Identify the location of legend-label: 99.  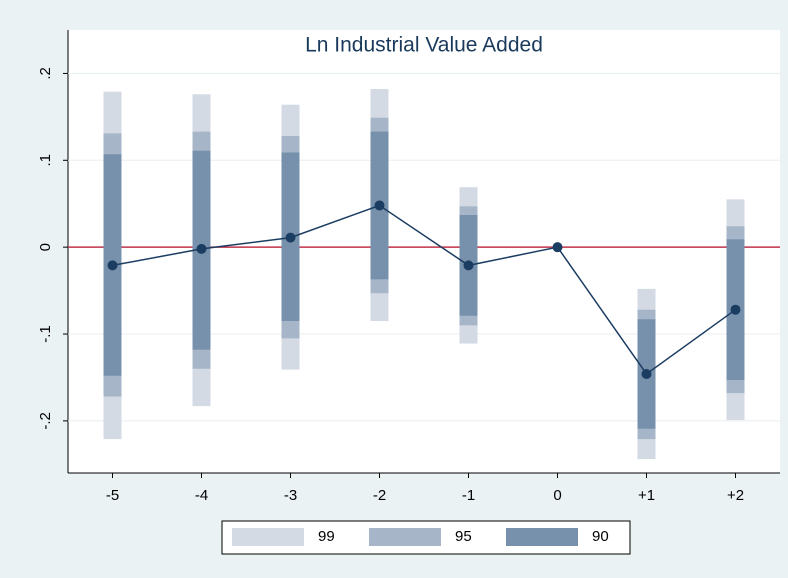
(326, 536).